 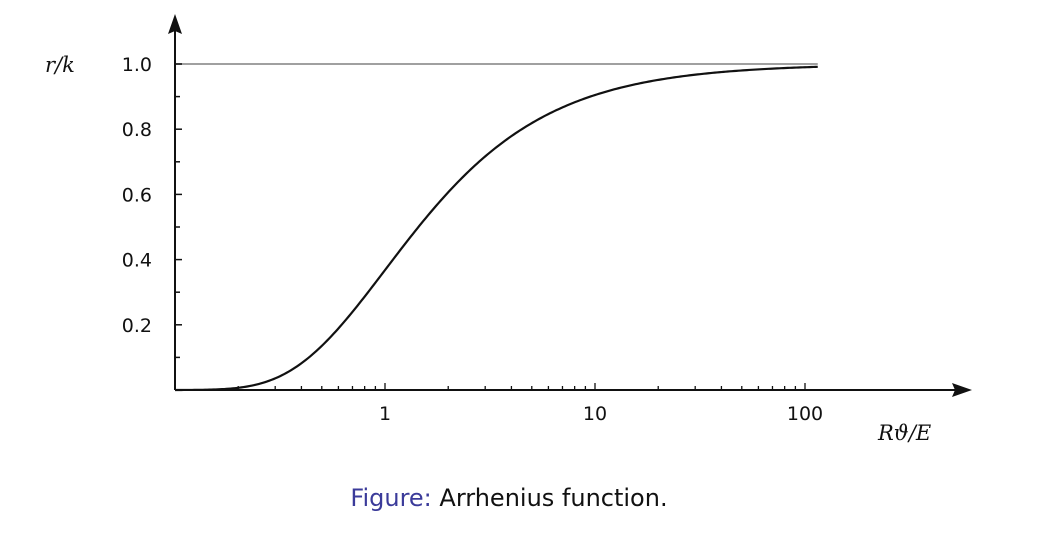 I want to click on x-axis-arrow, so click(x=962, y=390).